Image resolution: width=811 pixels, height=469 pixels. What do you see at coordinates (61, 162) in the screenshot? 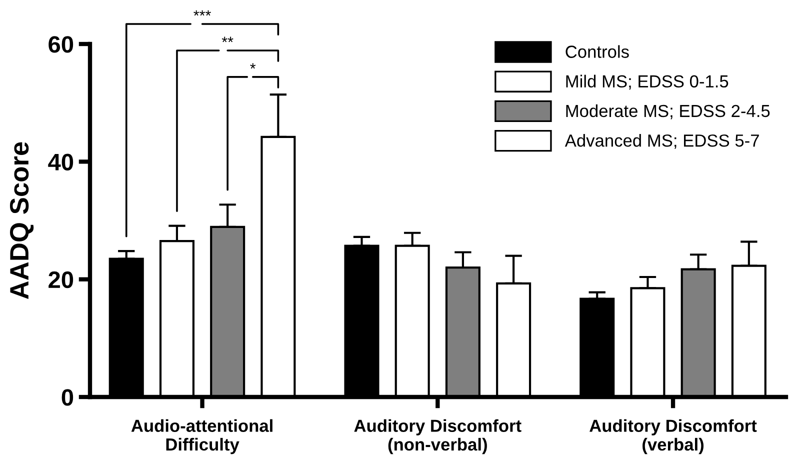
I see `y-tick-label: 40` at bounding box center [61, 162].